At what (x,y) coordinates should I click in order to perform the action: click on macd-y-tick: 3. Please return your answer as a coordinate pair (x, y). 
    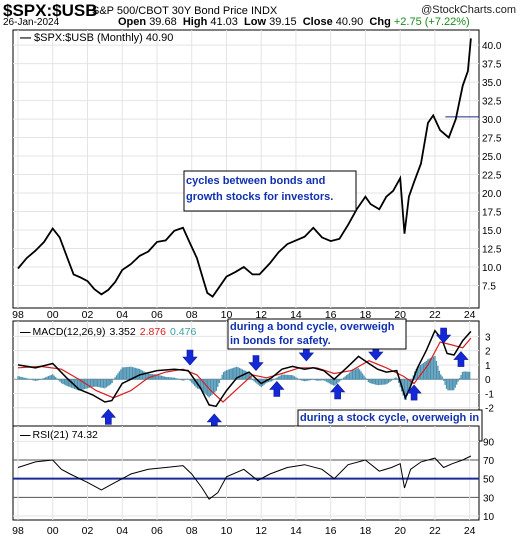
    Looking at the image, I should click on (488, 337).